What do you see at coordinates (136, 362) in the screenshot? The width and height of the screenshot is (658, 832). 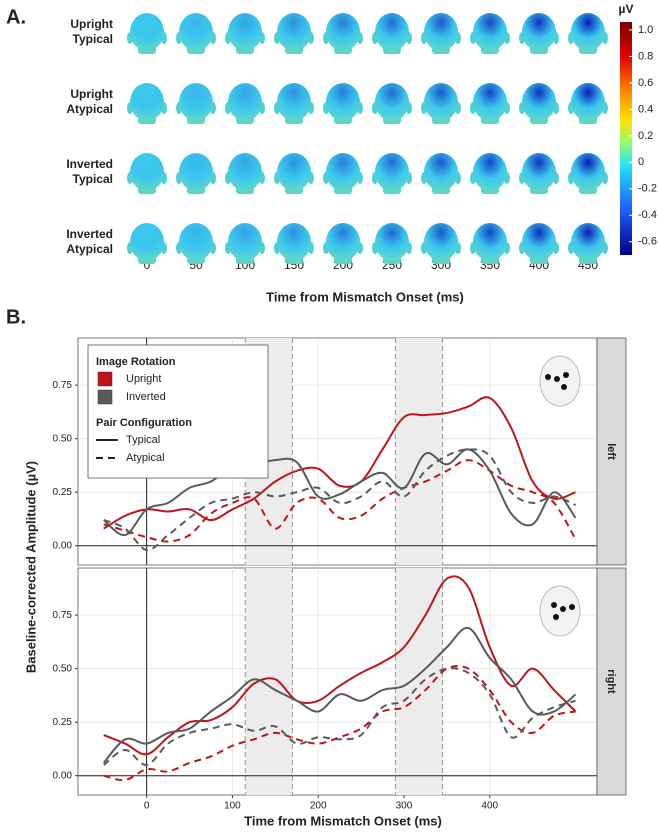 I see `legend-title: Image Rotation` at bounding box center [136, 362].